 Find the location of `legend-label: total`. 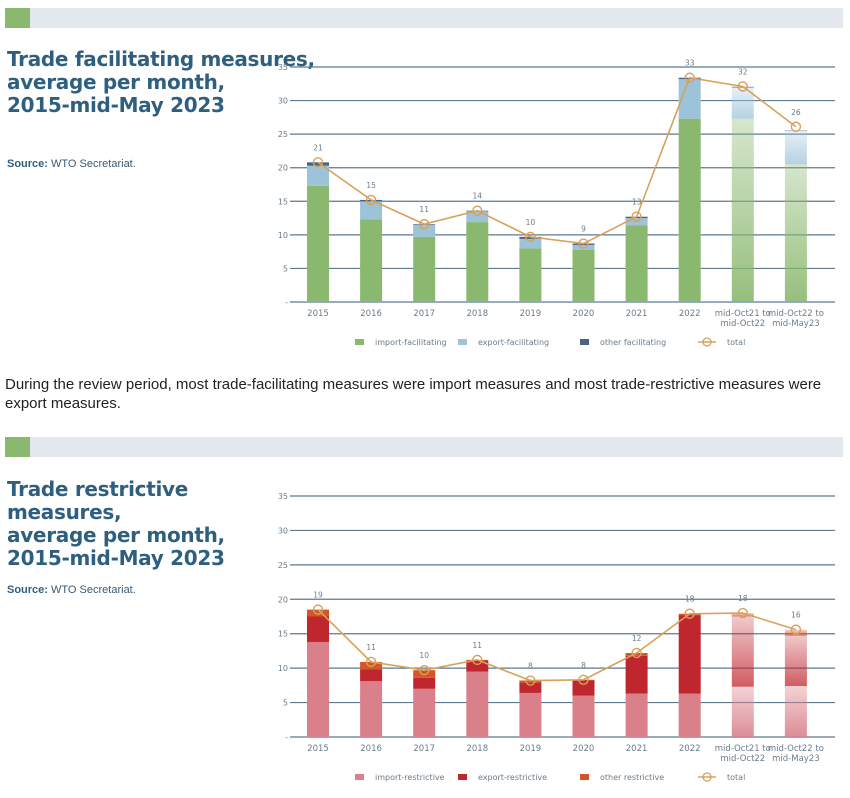

legend-label: total is located at coordinates (736, 342).